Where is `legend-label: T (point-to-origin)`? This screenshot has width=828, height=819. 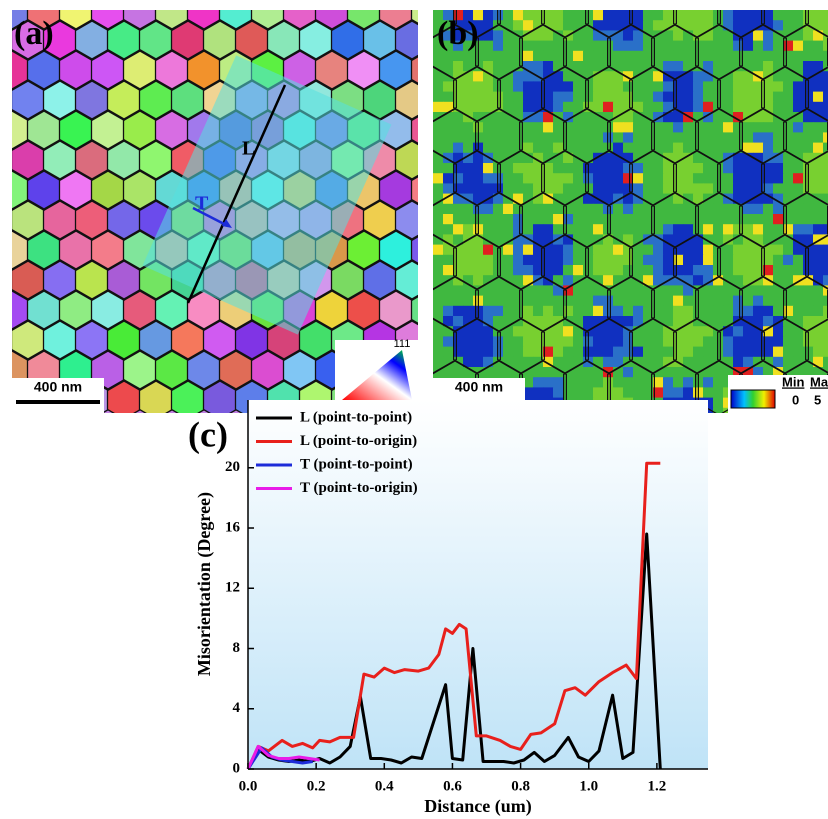 legend-label: T (point-to-origin) is located at coordinates (359, 488).